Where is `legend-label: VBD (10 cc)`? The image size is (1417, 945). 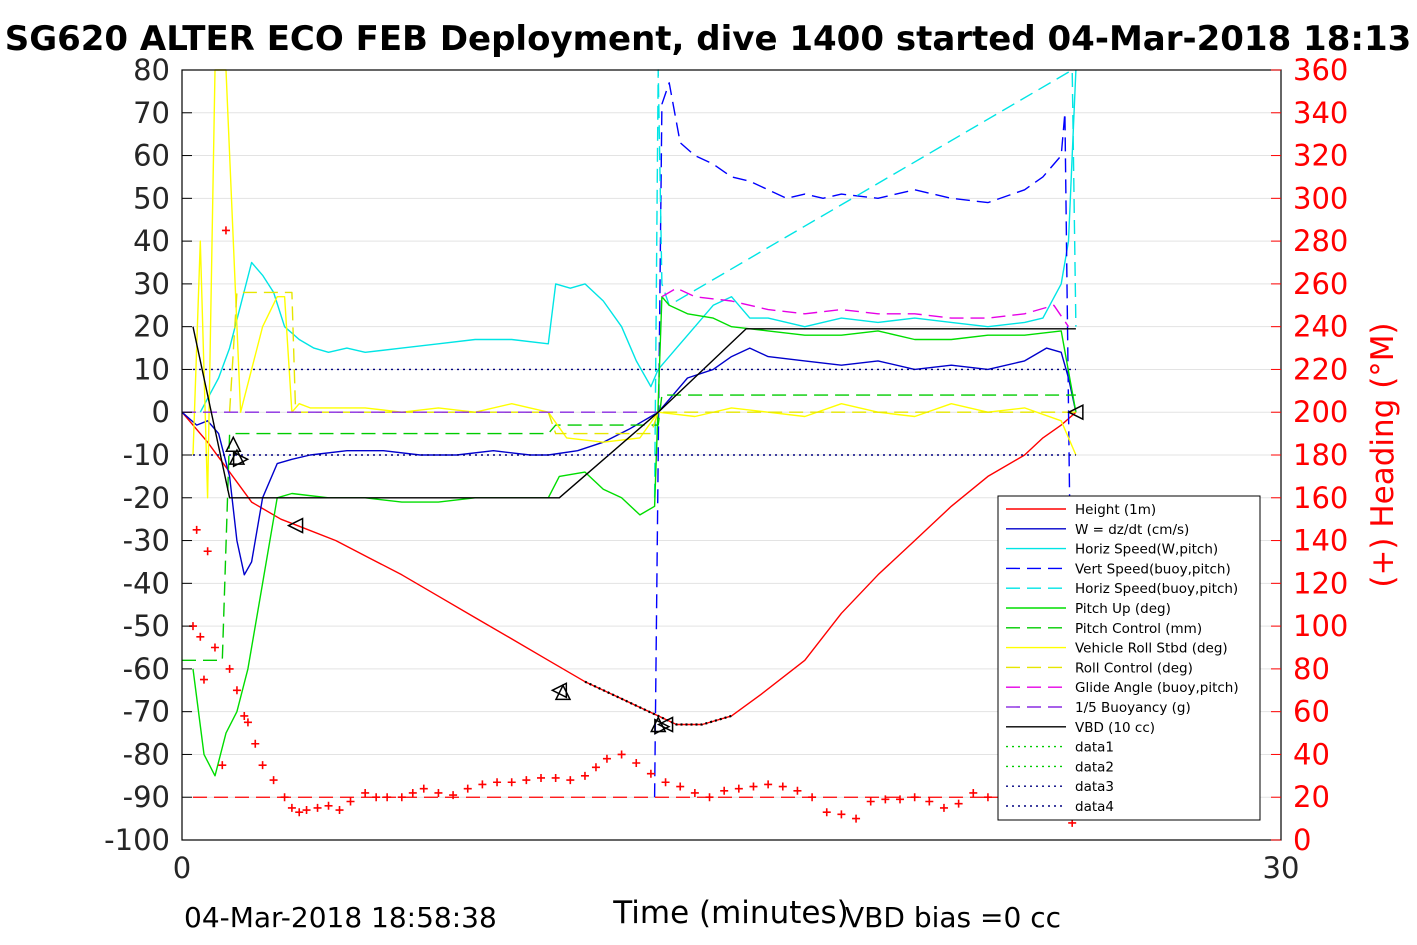
legend-label: VBD (10 cc) is located at coordinates (1115, 728).